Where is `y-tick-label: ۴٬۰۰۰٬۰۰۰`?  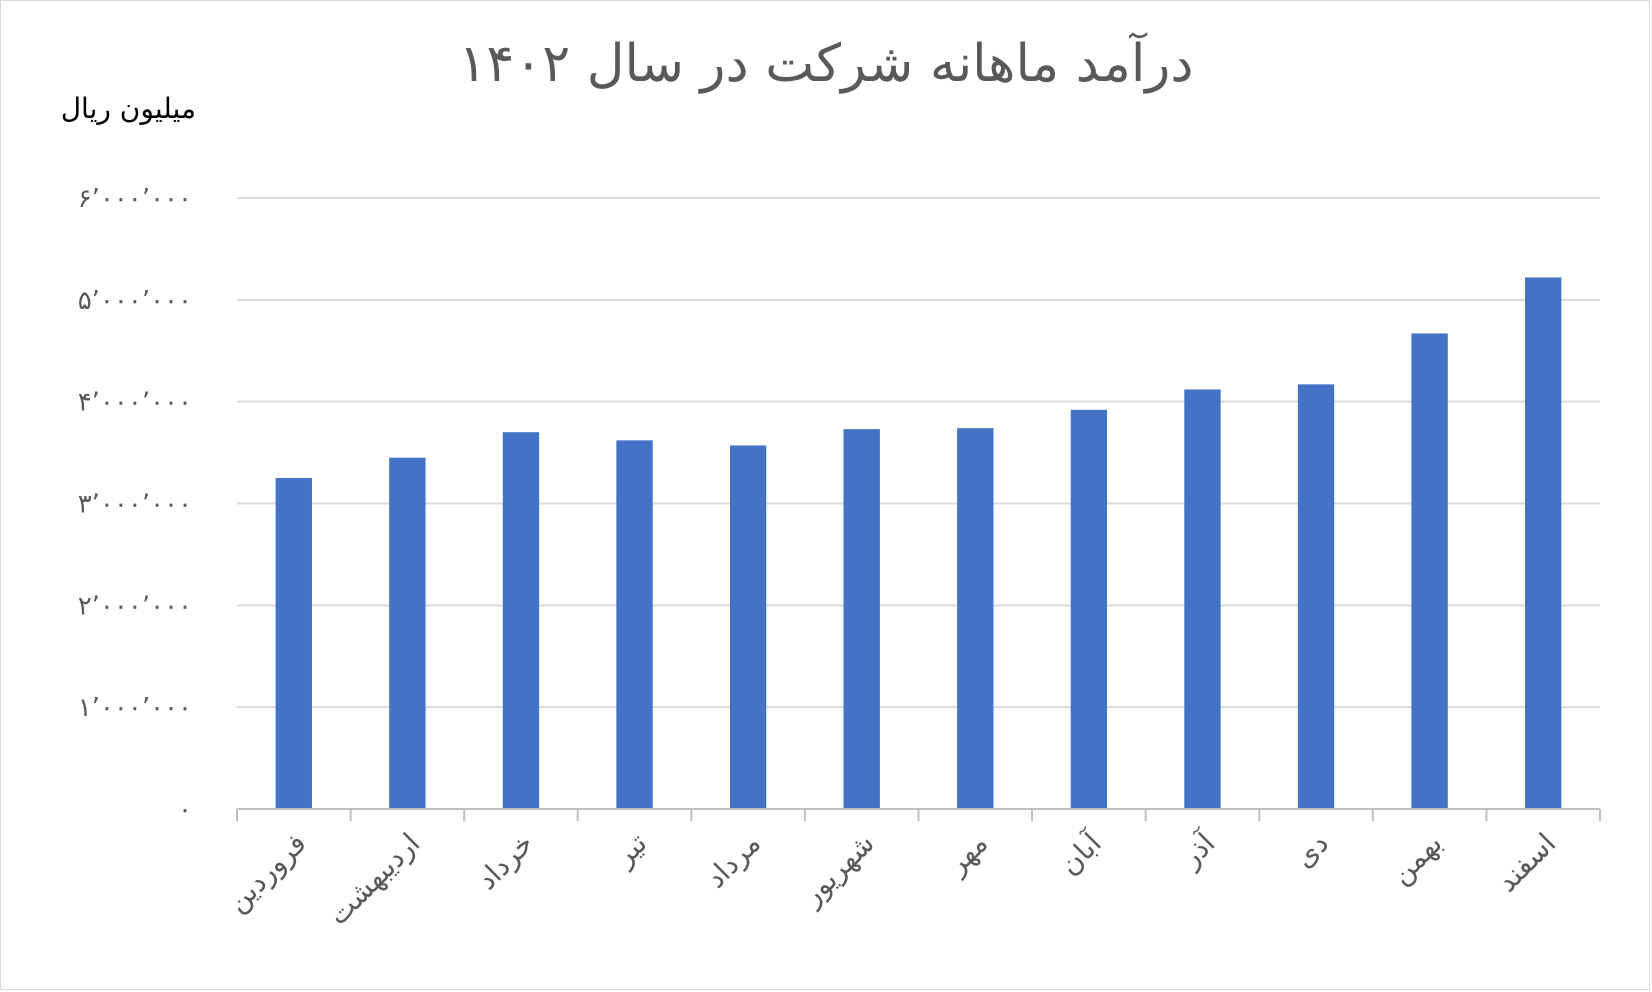
y-tick-label: ۴٬۰۰۰٬۰۰۰ is located at coordinates (135, 403).